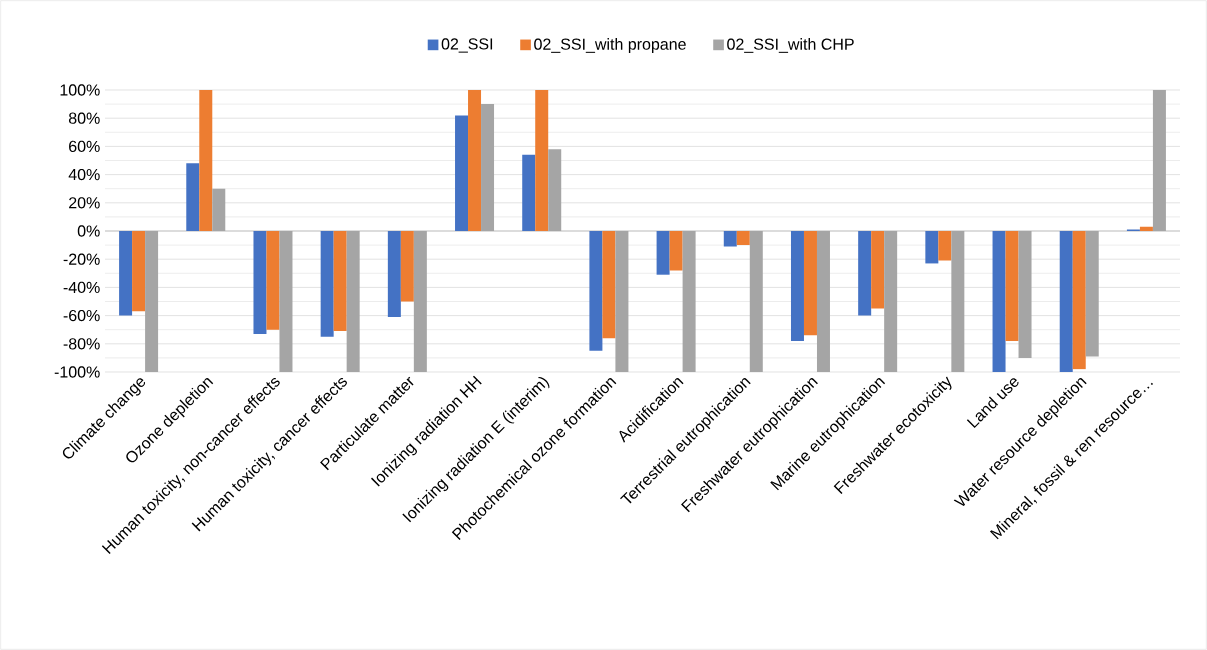 The image size is (1207, 650). Describe the element at coordinates (88, 231) in the screenshot. I see `y-tick-label: 0%` at that location.